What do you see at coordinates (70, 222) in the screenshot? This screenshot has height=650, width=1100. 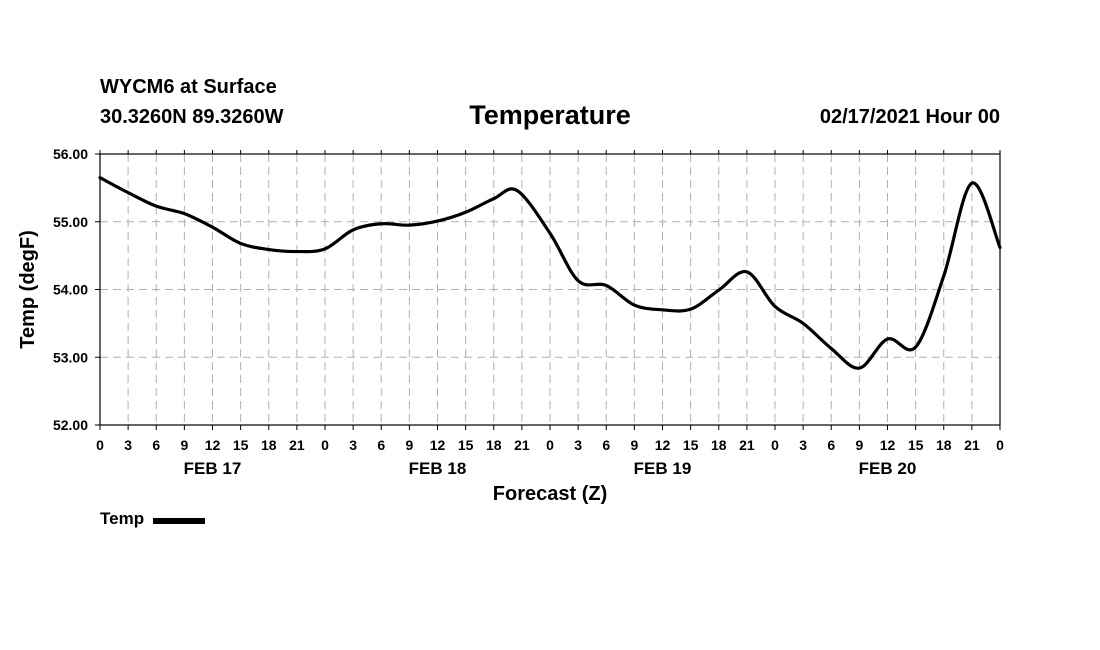 I see `y-tick-label: 55.00` at bounding box center [70, 222].